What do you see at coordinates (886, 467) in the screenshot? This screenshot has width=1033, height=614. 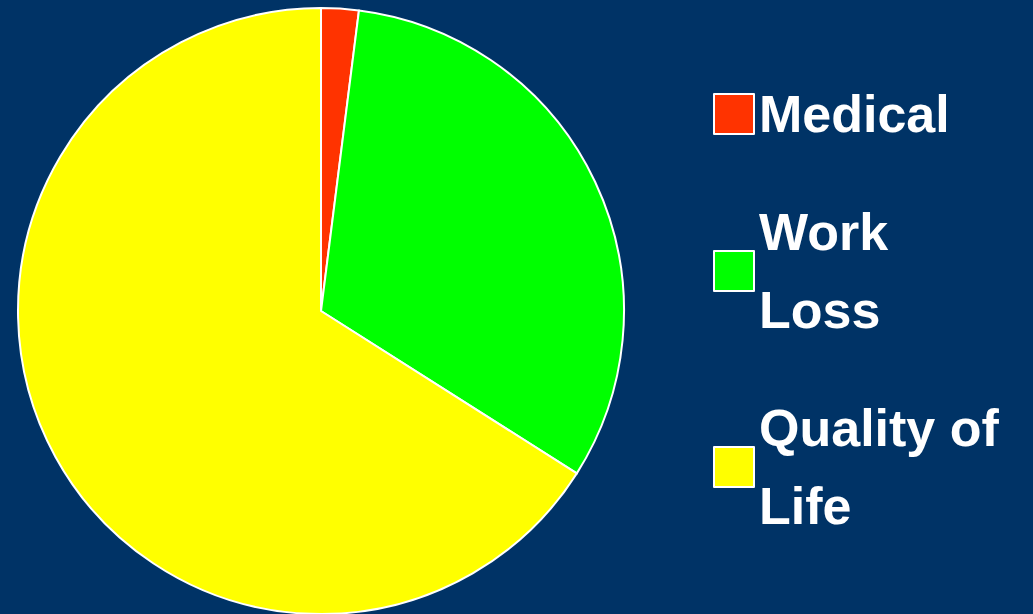 I see `legend-label: Quality of Life` at bounding box center [886, 467].